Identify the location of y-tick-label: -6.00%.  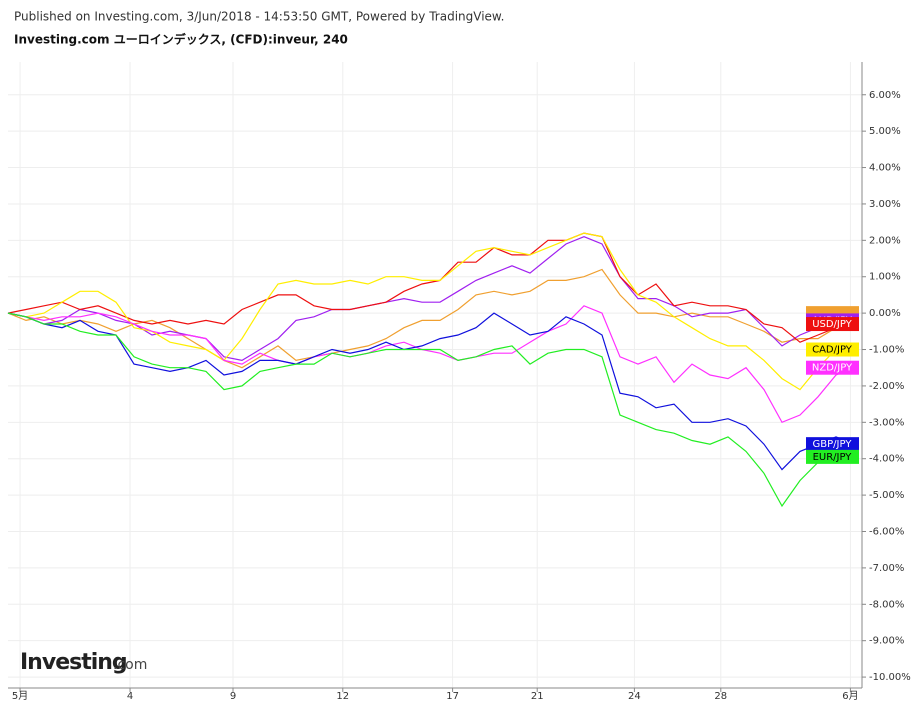
(886, 532).